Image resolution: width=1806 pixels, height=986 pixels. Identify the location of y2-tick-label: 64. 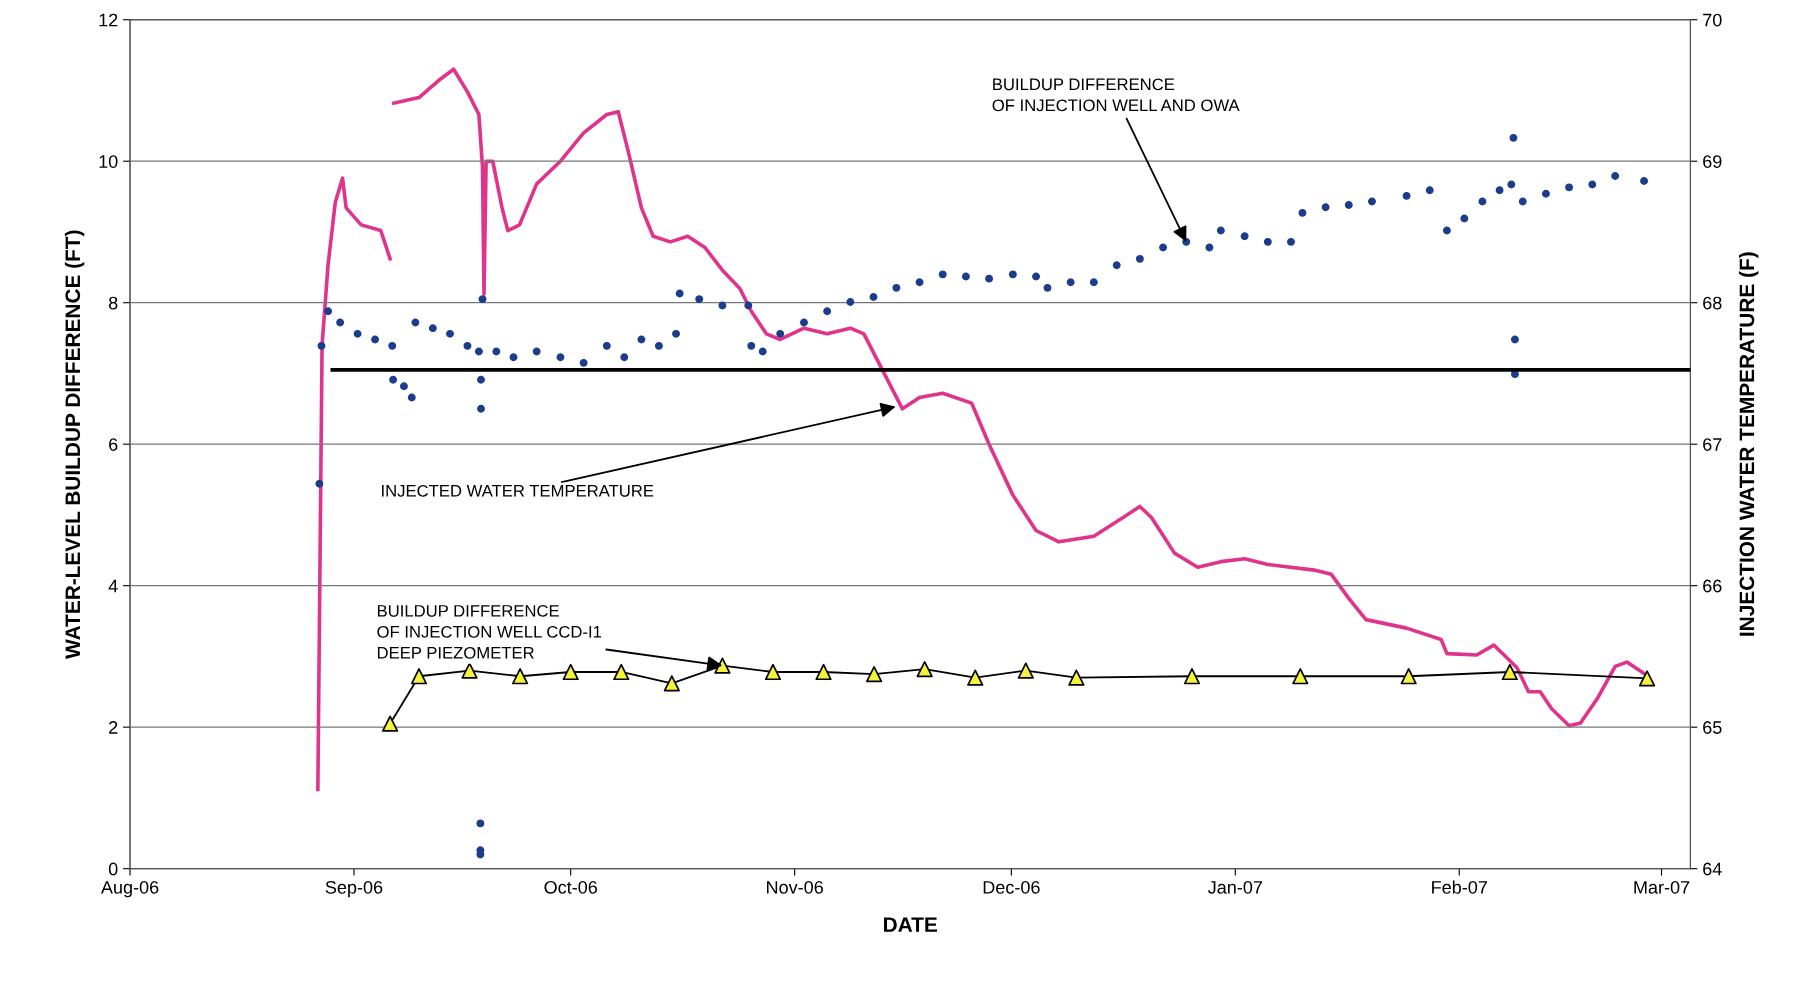
(1712, 869).